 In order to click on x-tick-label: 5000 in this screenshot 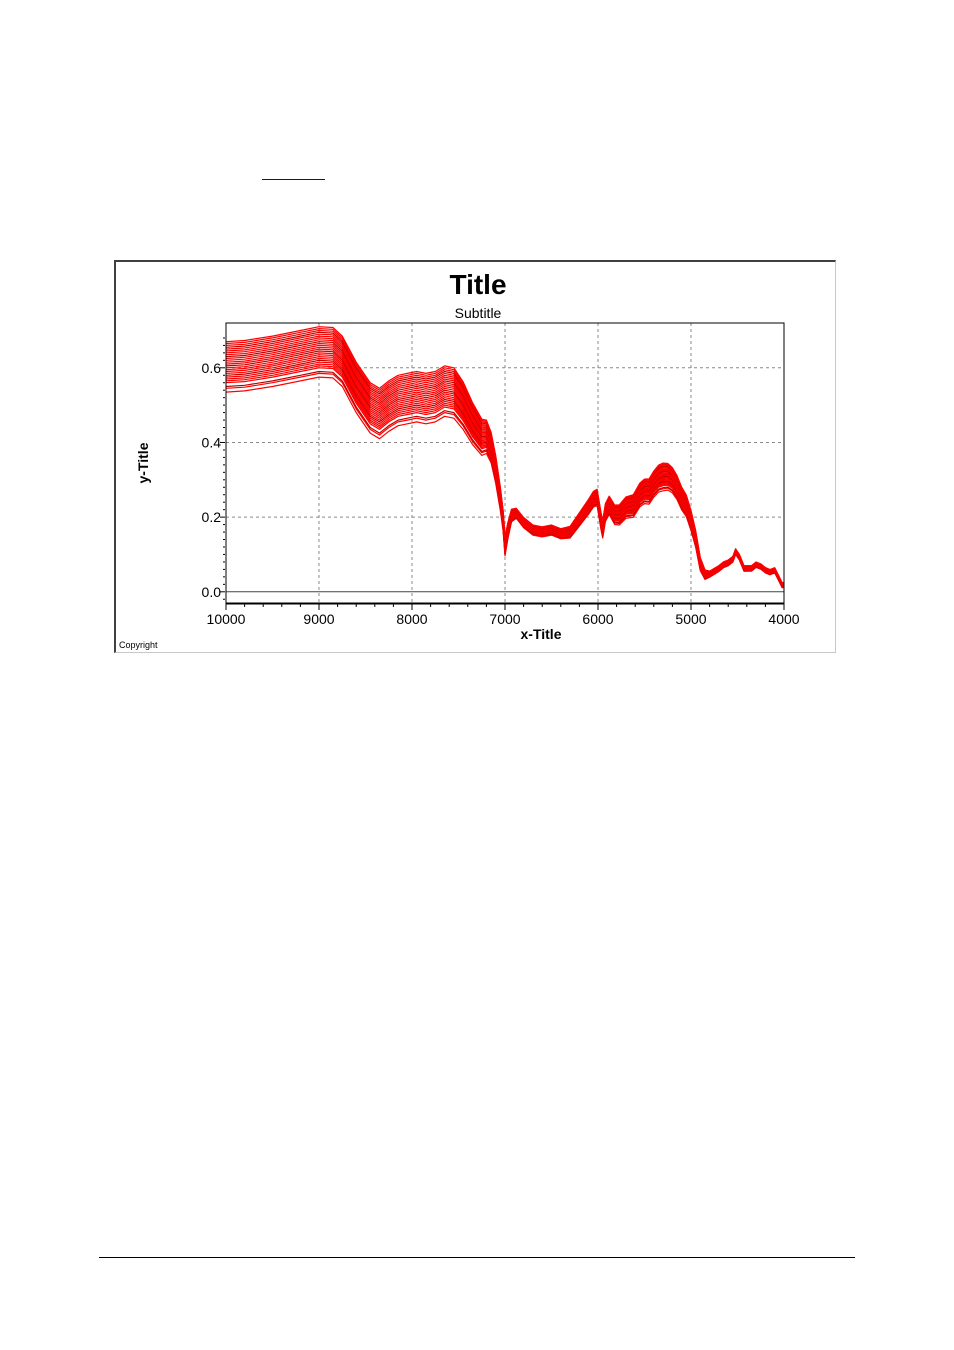, I will do `click(690, 619)`.